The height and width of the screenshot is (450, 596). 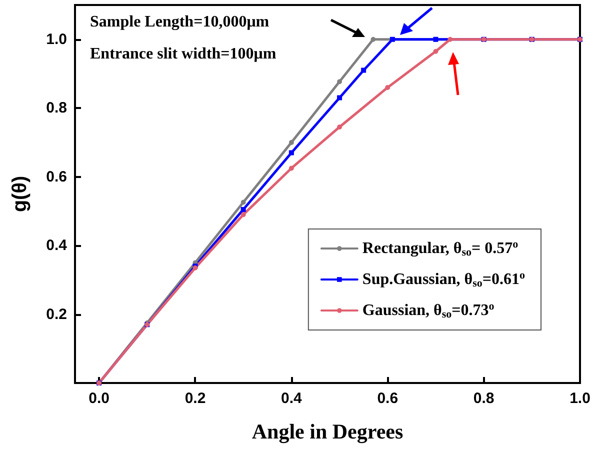 I want to click on annotation: Entrance slit width=100μm, so click(x=183, y=54).